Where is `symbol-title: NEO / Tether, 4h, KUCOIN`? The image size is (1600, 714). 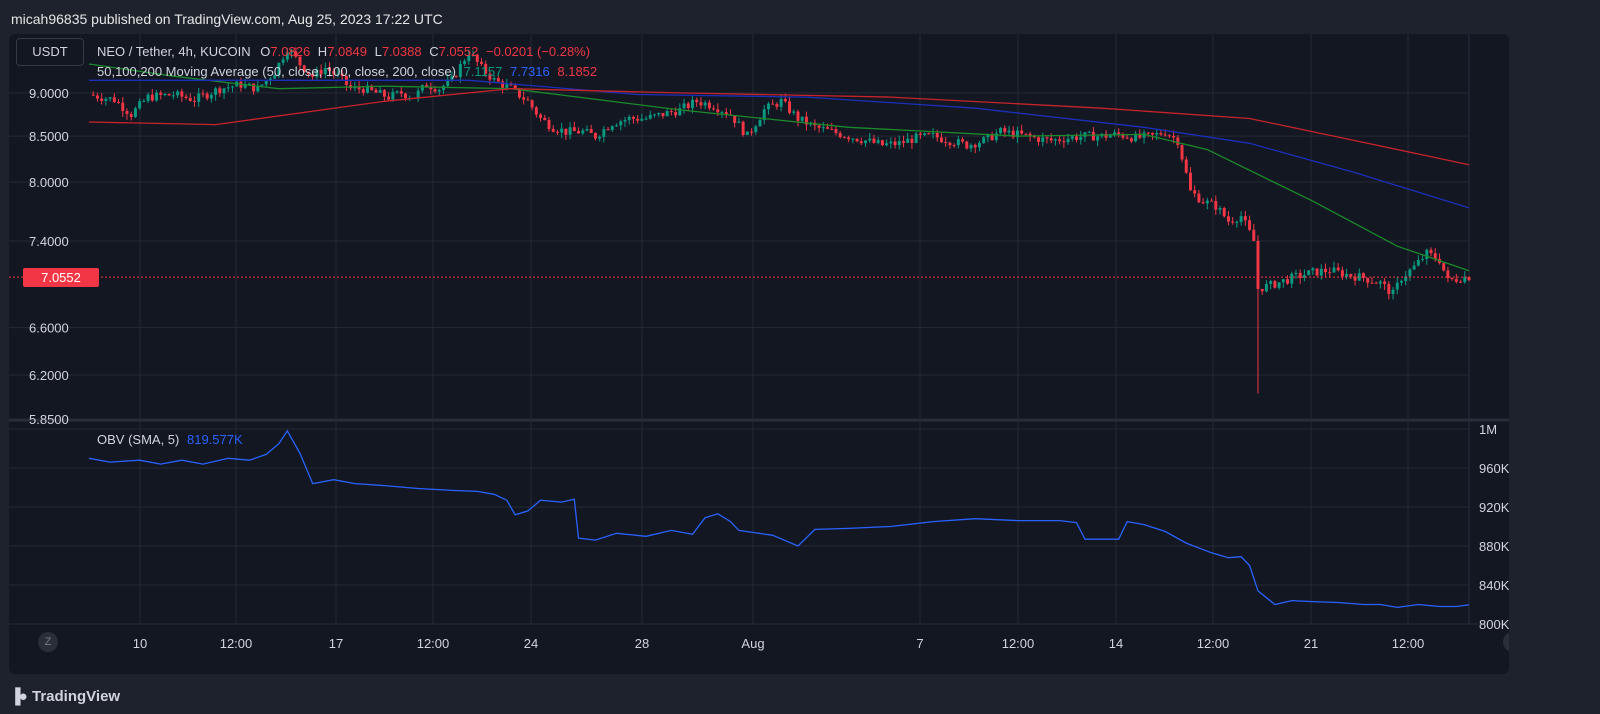 symbol-title: NEO / Tether, 4h, KUCOIN is located at coordinates (174, 51).